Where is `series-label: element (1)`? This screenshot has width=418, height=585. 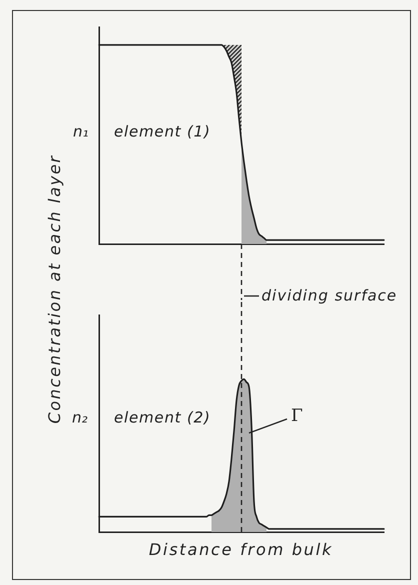 series-label: element (1) is located at coordinates (162, 131).